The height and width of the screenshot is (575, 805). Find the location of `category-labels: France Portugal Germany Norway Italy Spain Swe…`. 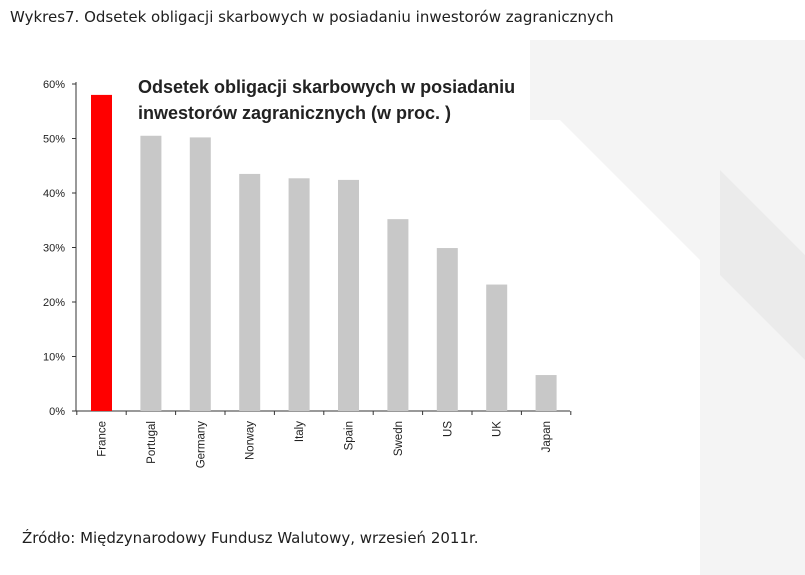

category-labels: France Portugal Germany Norway Italy Spain Swe… is located at coordinates (325, 445).